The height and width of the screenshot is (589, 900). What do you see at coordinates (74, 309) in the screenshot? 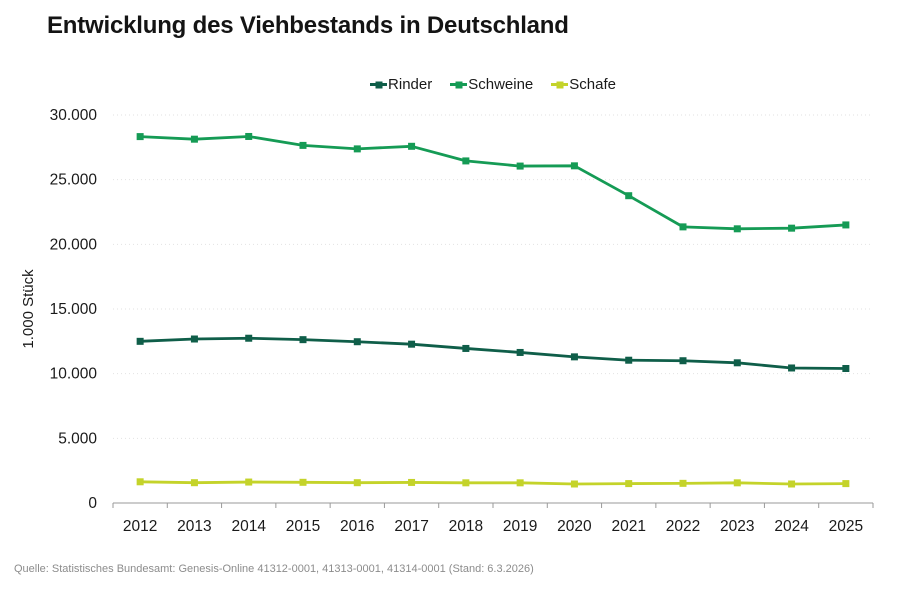
I see `y-tick-label: 15.000` at bounding box center [74, 309].